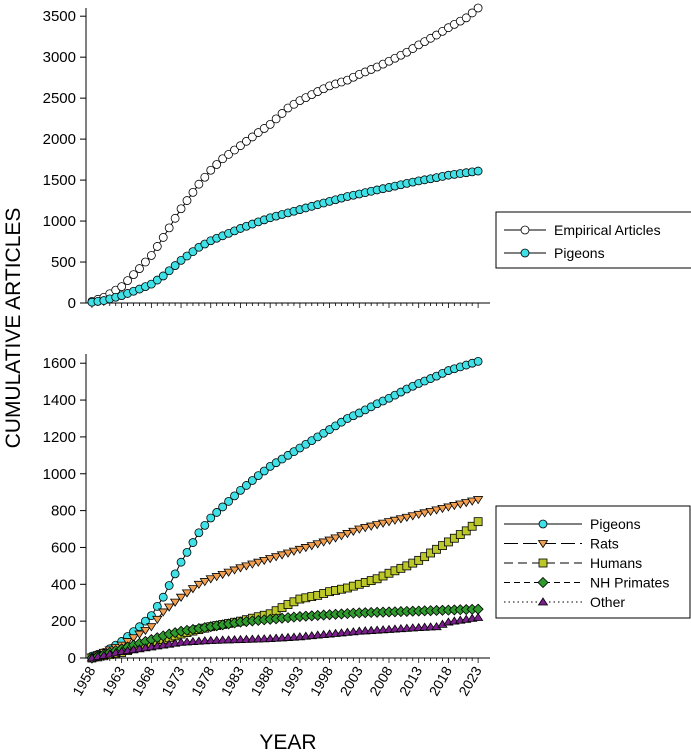 The image size is (691, 752). Describe the element at coordinates (607, 230) in the screenshot. I see `legend-label: Empirical Articles` at that location.